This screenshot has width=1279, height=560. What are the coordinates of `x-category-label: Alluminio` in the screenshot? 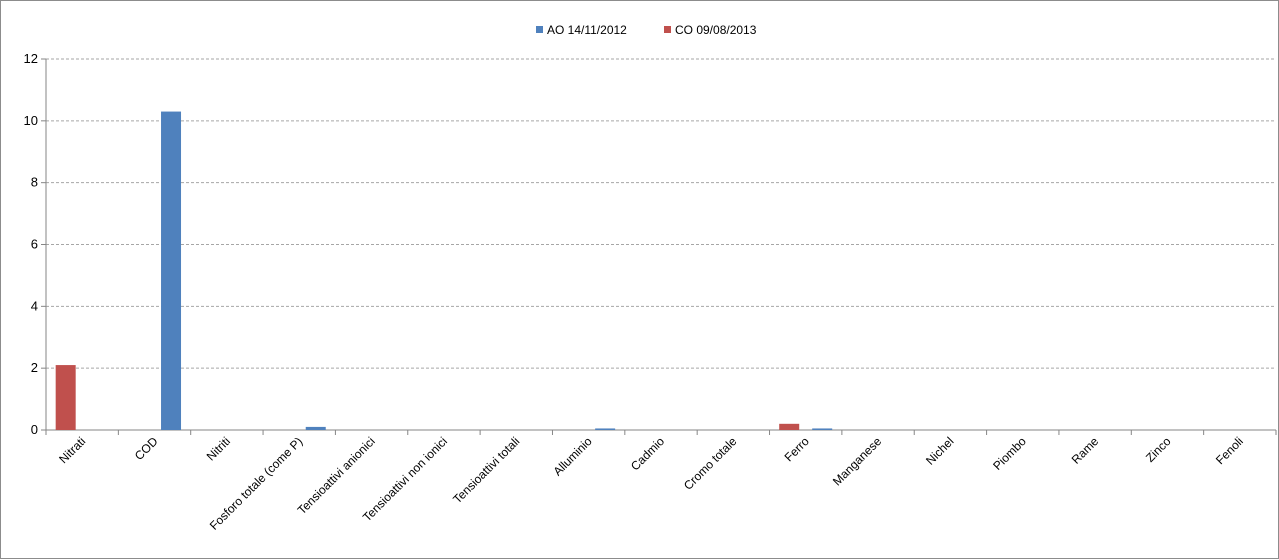 It's located at (572, 456).